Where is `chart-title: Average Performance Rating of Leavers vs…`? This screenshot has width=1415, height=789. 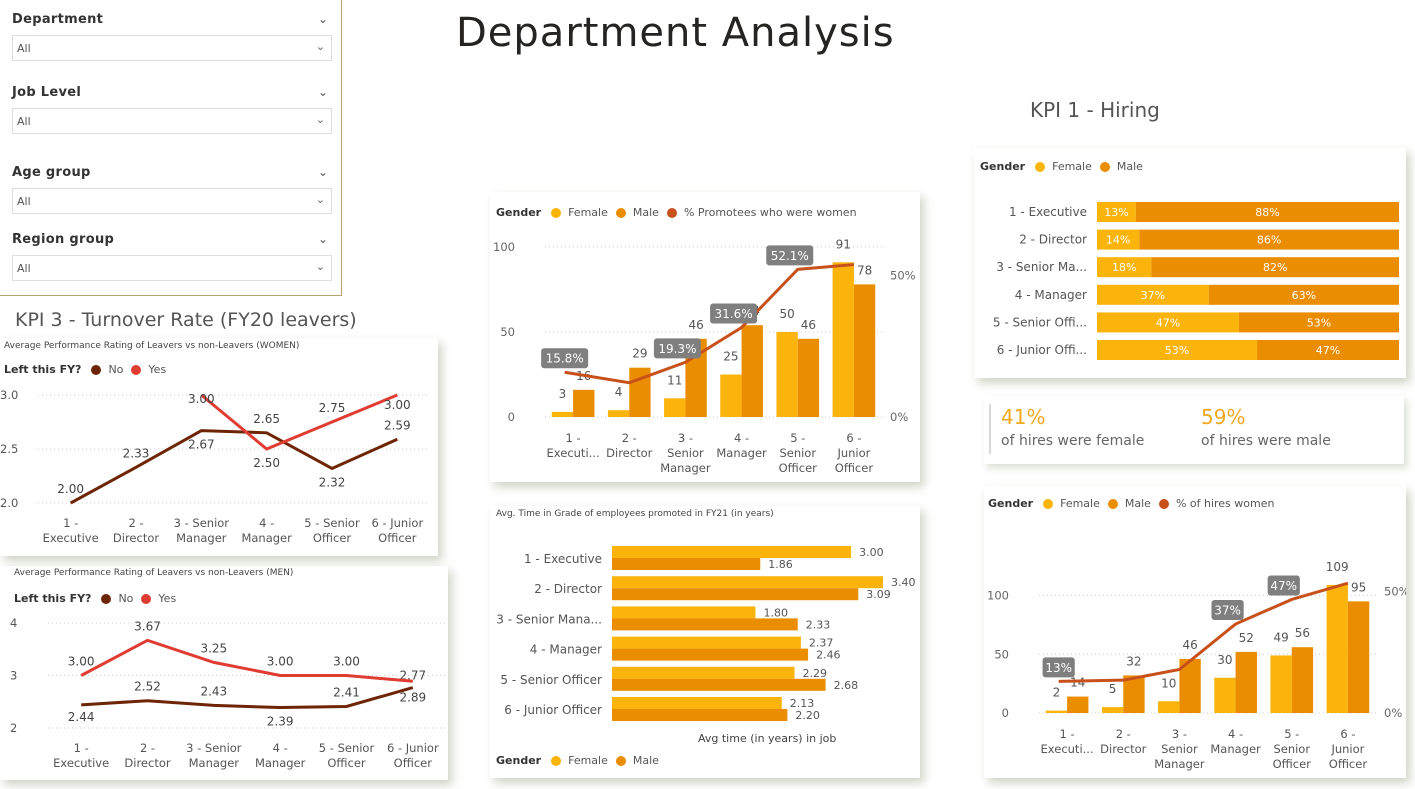 chart-title: Average Performance Rating of Leavers vs… is located at coordinates (154, 573).